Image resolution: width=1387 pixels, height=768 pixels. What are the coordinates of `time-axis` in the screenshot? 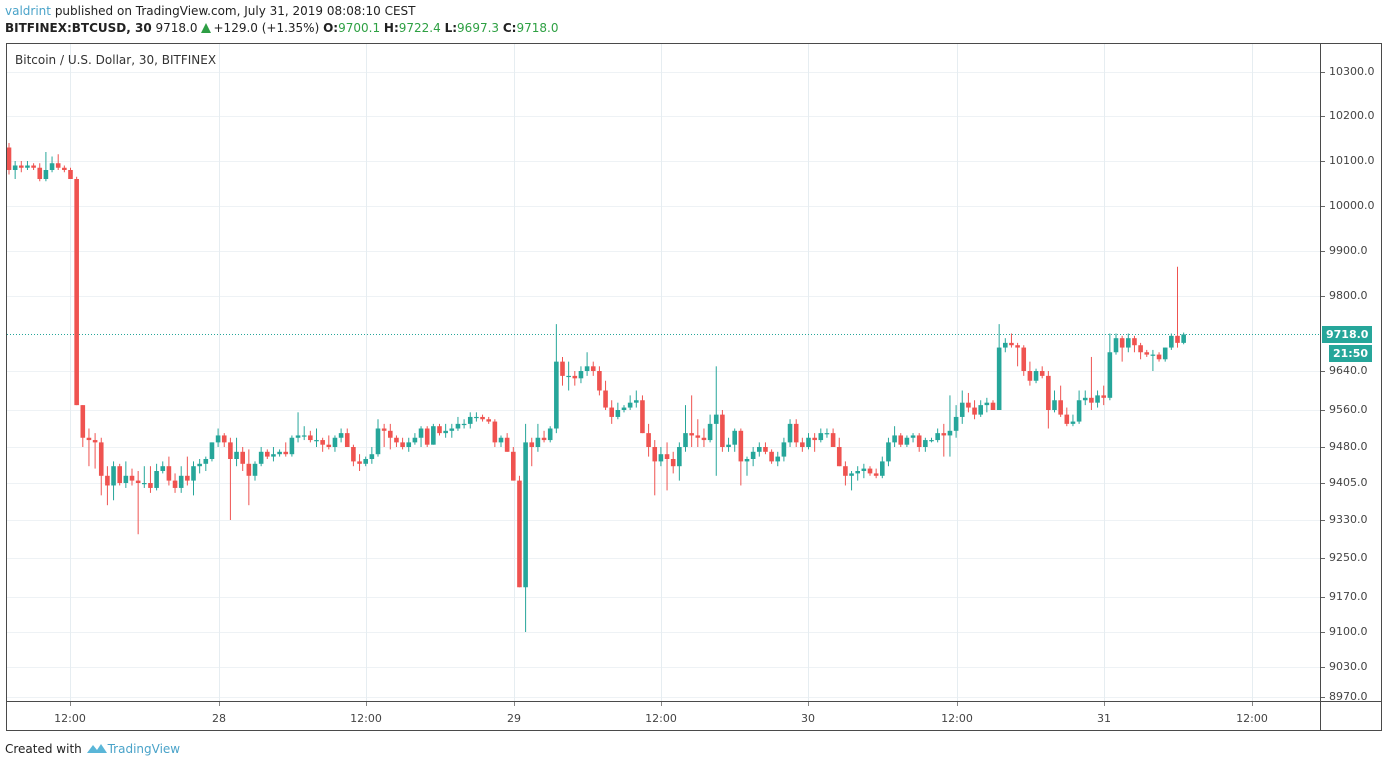 It's located at (663, 716).